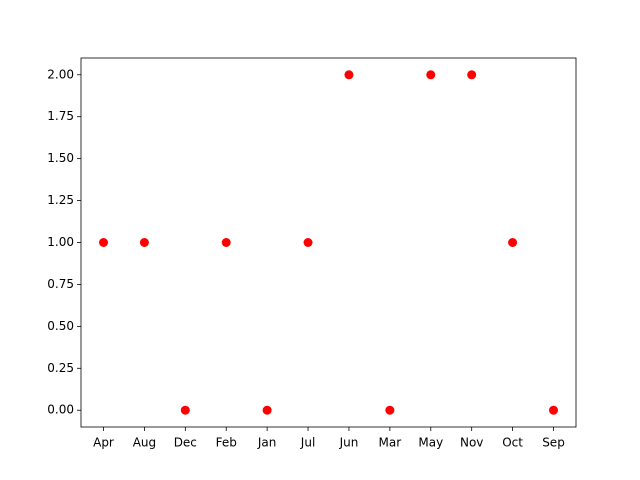 This screenshot has width=640, height=480. I want to click on x-tick-label: Oct, so click(512, 443).